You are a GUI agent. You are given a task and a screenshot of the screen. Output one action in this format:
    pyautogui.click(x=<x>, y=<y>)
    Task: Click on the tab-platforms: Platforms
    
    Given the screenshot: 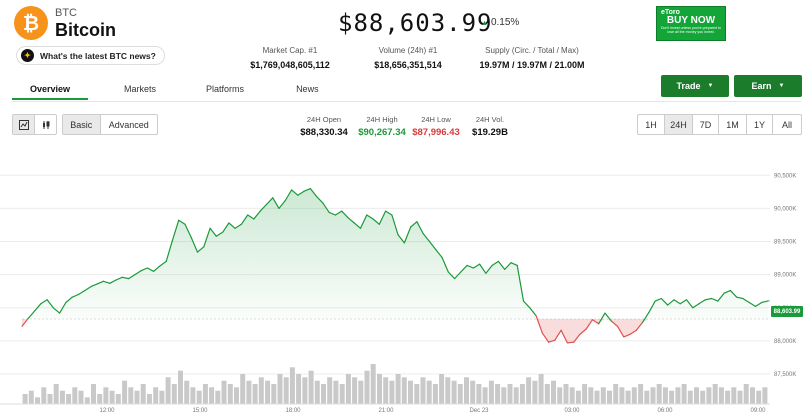 What is the action you would take?
    pyautogui.click(x=225, y=89)
    